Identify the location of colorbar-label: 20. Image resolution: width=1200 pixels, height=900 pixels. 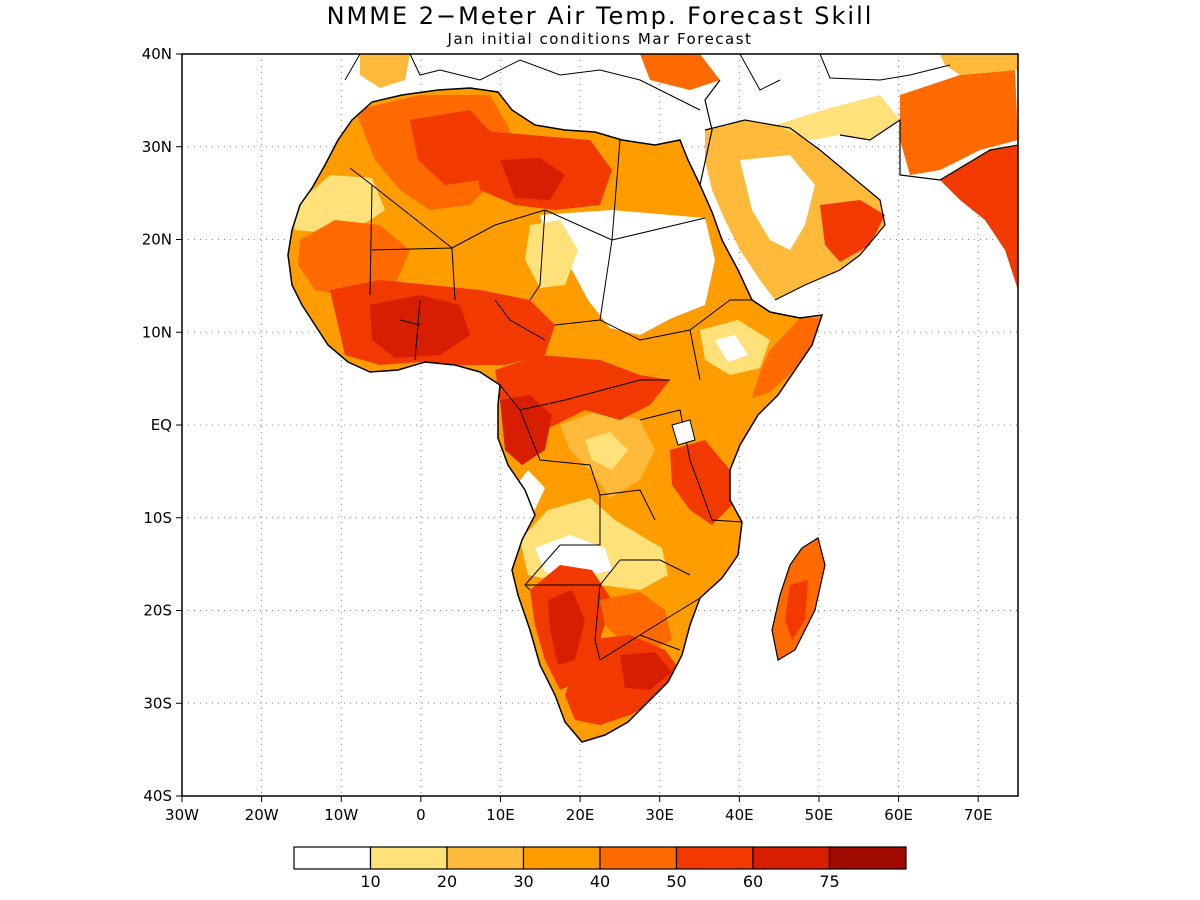
(447, 881).